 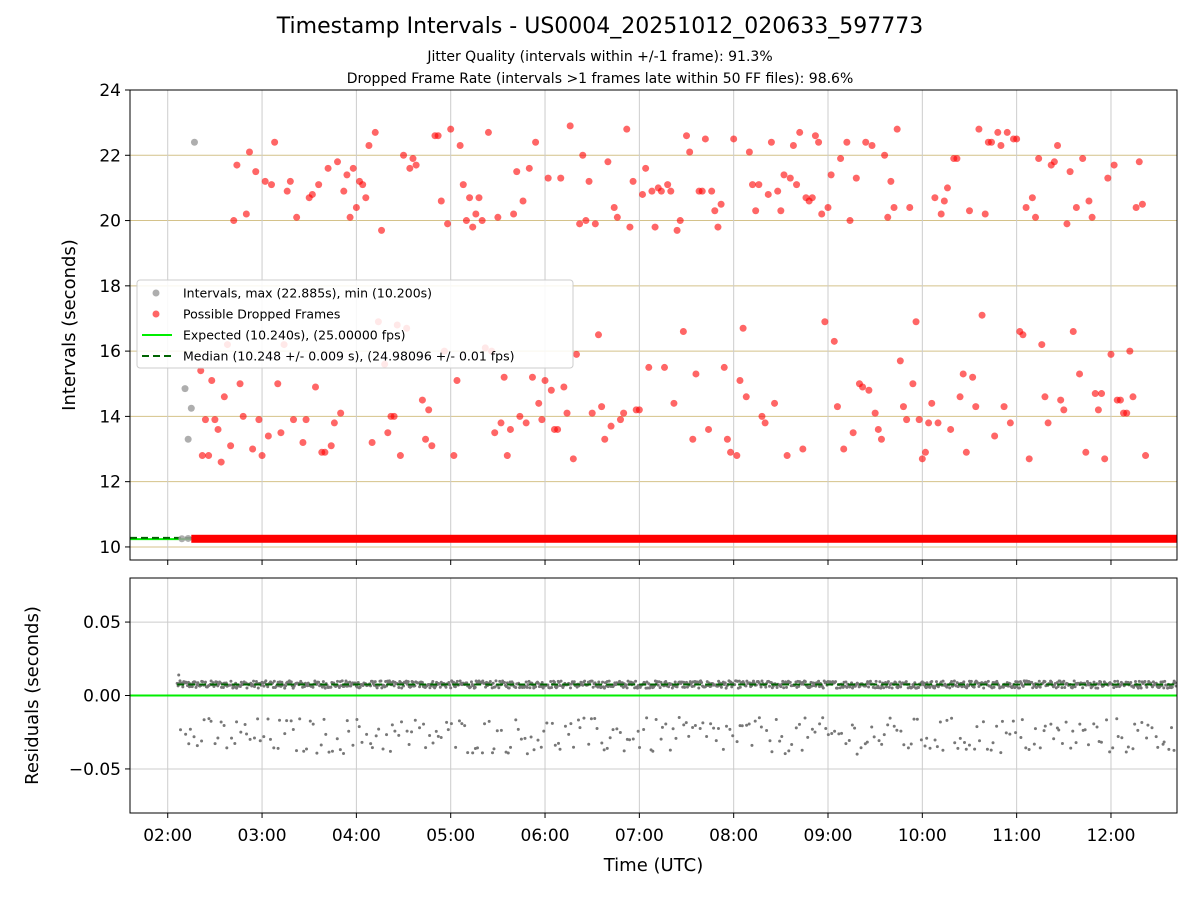 I want to click on legend-label: Possible Dropped Frames, so click(x=261, y=314).